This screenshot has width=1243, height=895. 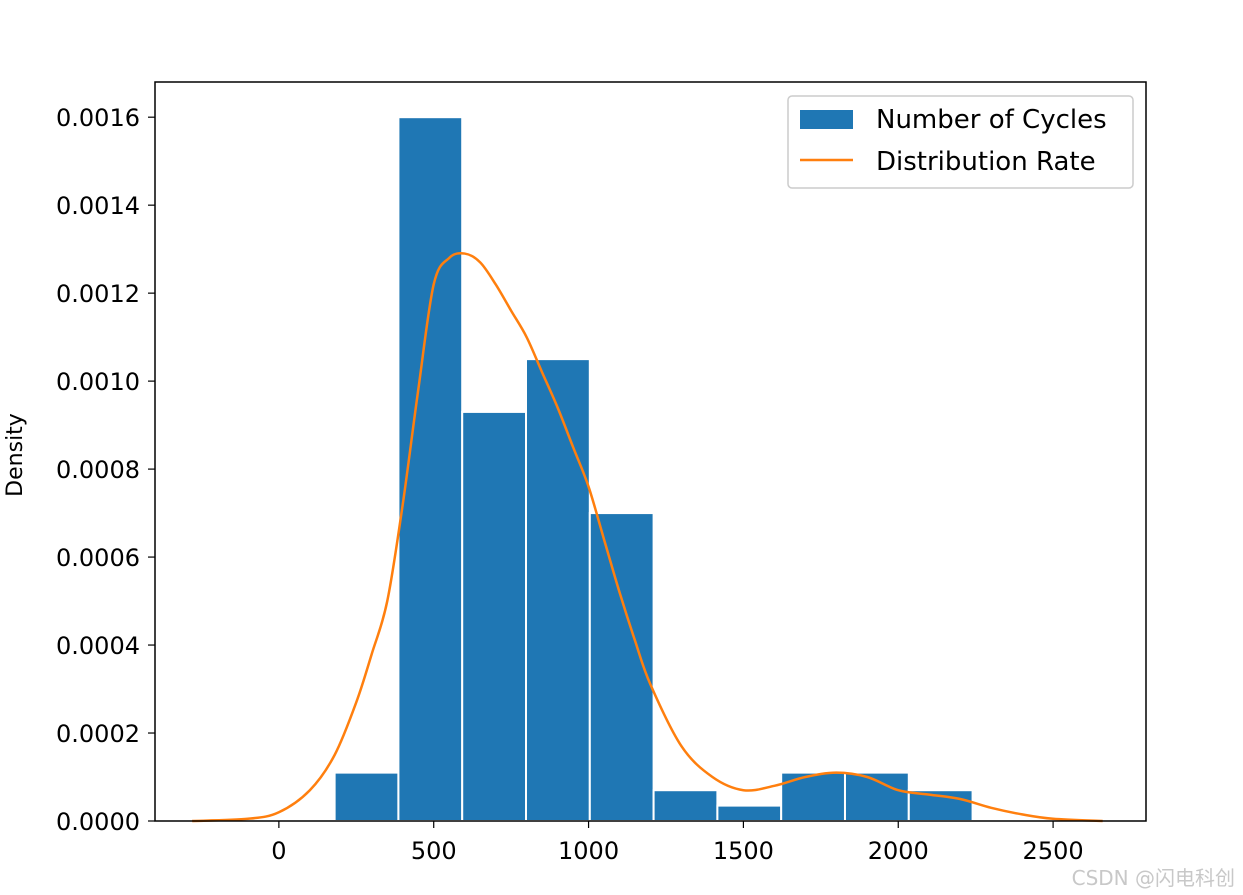 What do you see at coordinates (677, 843) in the screenshot?
I see `x-axis: 0 500 1000 1500 2000 2500` at bounding box center [677, 843].